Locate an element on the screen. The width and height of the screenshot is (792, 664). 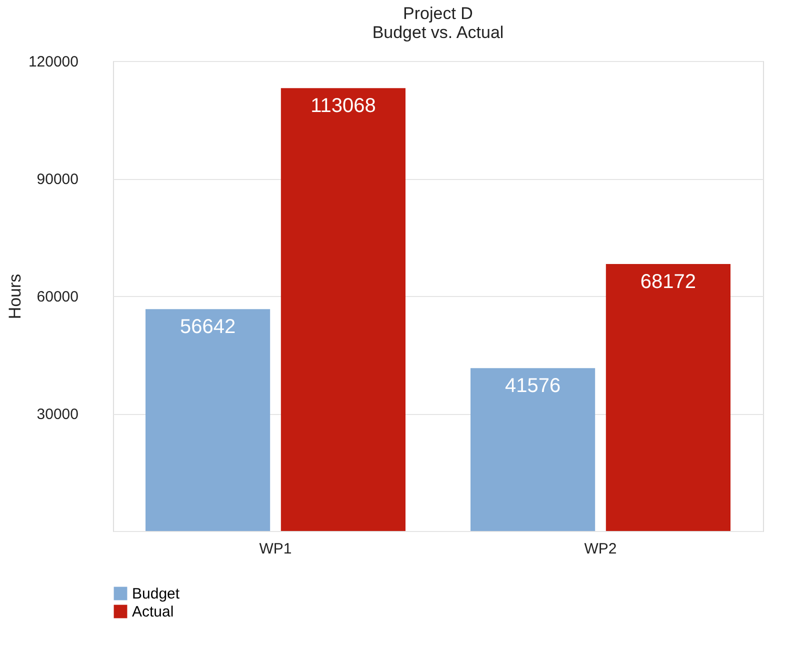
legend-label: Actual is located at coordinates (153, 612).